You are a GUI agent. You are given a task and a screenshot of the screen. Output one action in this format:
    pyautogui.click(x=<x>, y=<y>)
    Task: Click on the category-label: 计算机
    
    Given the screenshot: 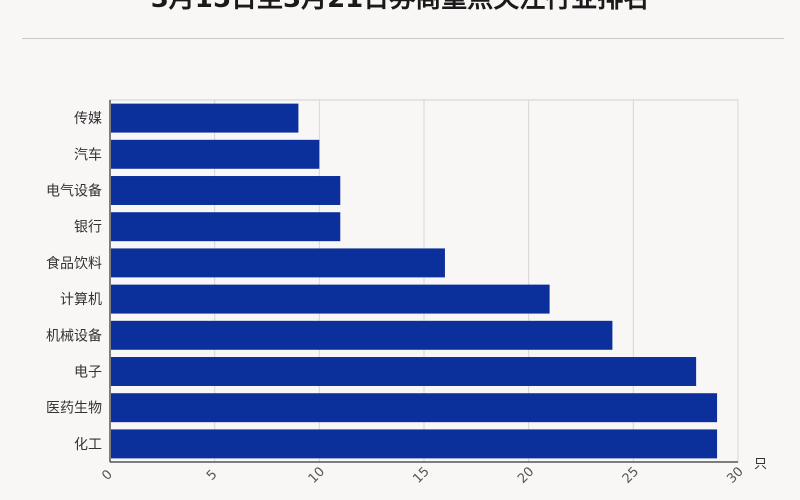 What is the action you would take?
    pyautogui.click(x=81, y=300)
    